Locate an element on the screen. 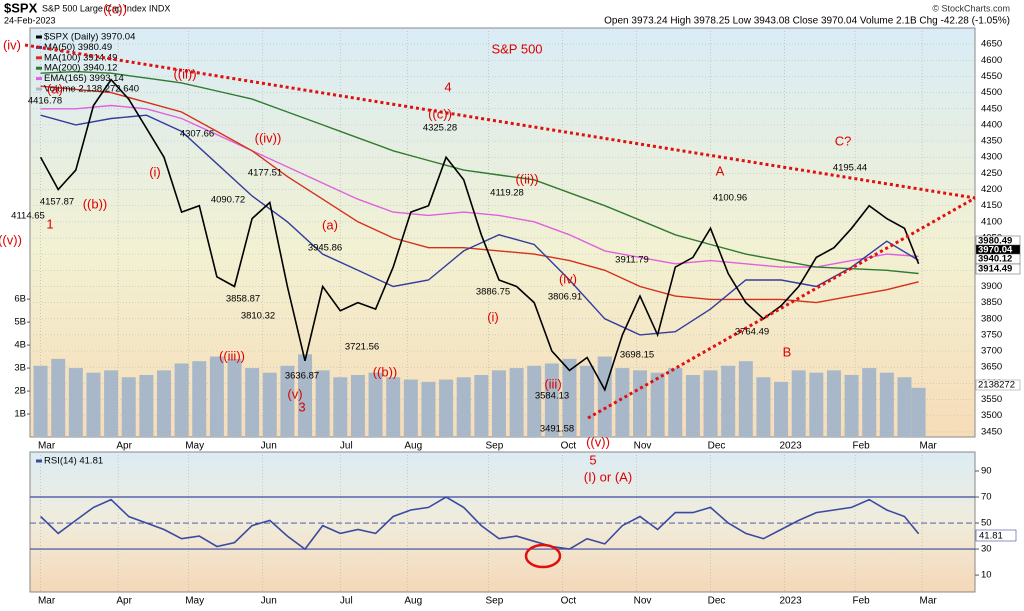 The image size is (1024, 611). legend-label: RSI(14) 41.81 is located at coordinates (73, 461).